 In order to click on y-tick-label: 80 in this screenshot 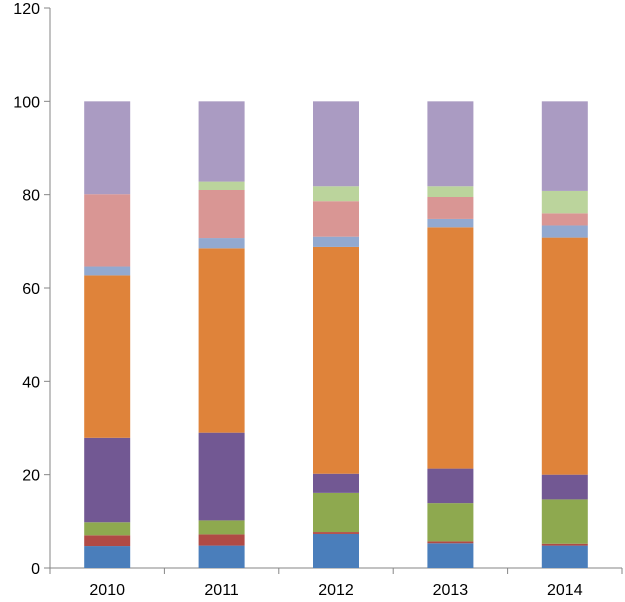, I will do `click(31, 196)`.